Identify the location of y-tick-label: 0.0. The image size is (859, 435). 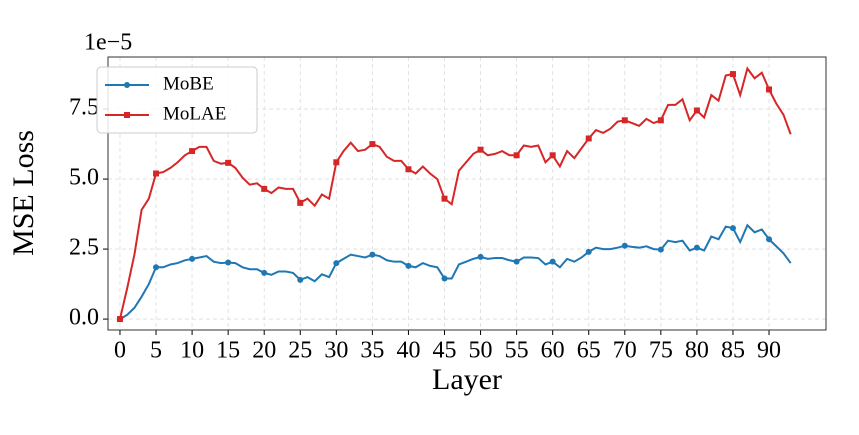
(84, 318).